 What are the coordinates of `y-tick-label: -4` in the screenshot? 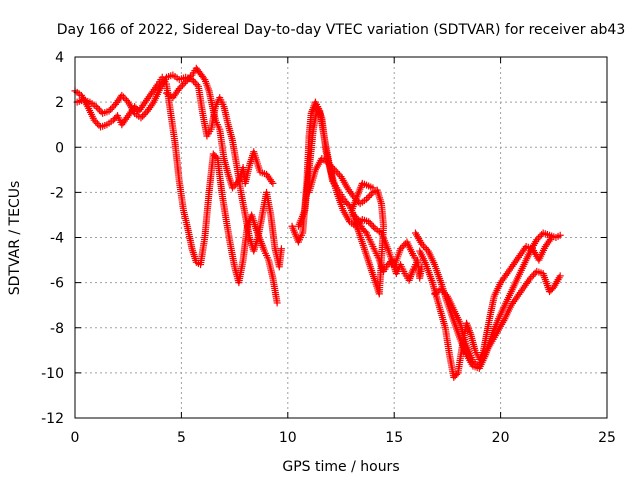 It's located at (57, 239).